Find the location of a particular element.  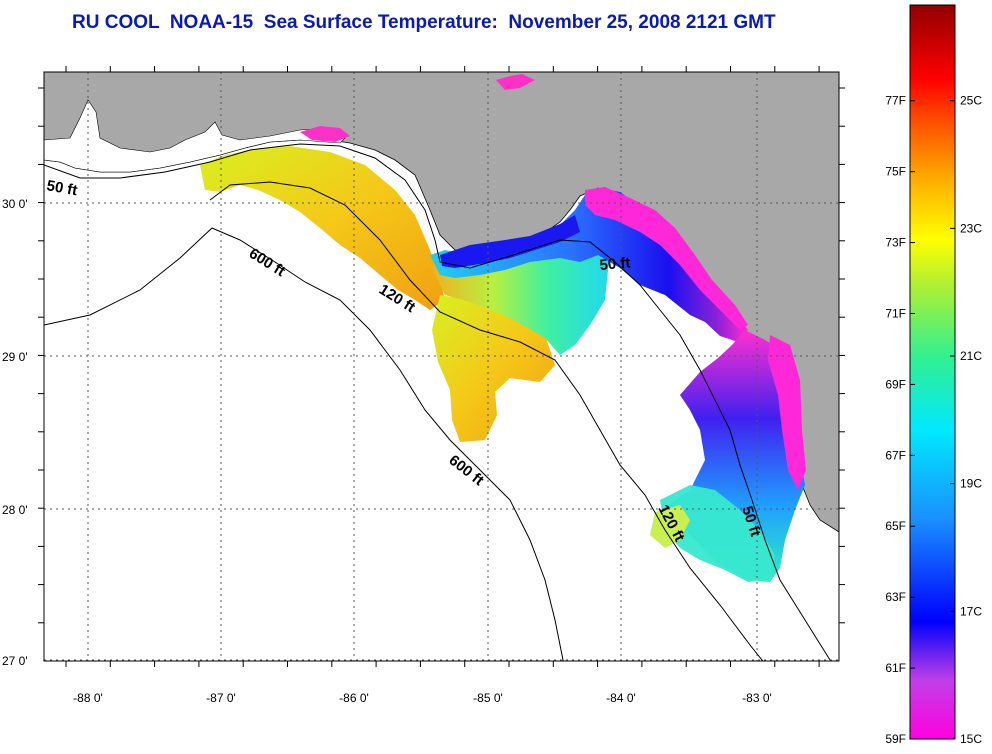

colorbar-f-label: 71F is located at coordinates (895, 313).